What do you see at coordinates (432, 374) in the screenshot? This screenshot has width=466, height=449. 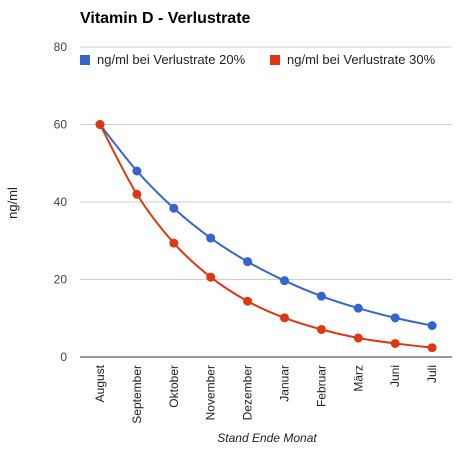 I see `x-tick-label: Juli` at bounding box center [432, 374].